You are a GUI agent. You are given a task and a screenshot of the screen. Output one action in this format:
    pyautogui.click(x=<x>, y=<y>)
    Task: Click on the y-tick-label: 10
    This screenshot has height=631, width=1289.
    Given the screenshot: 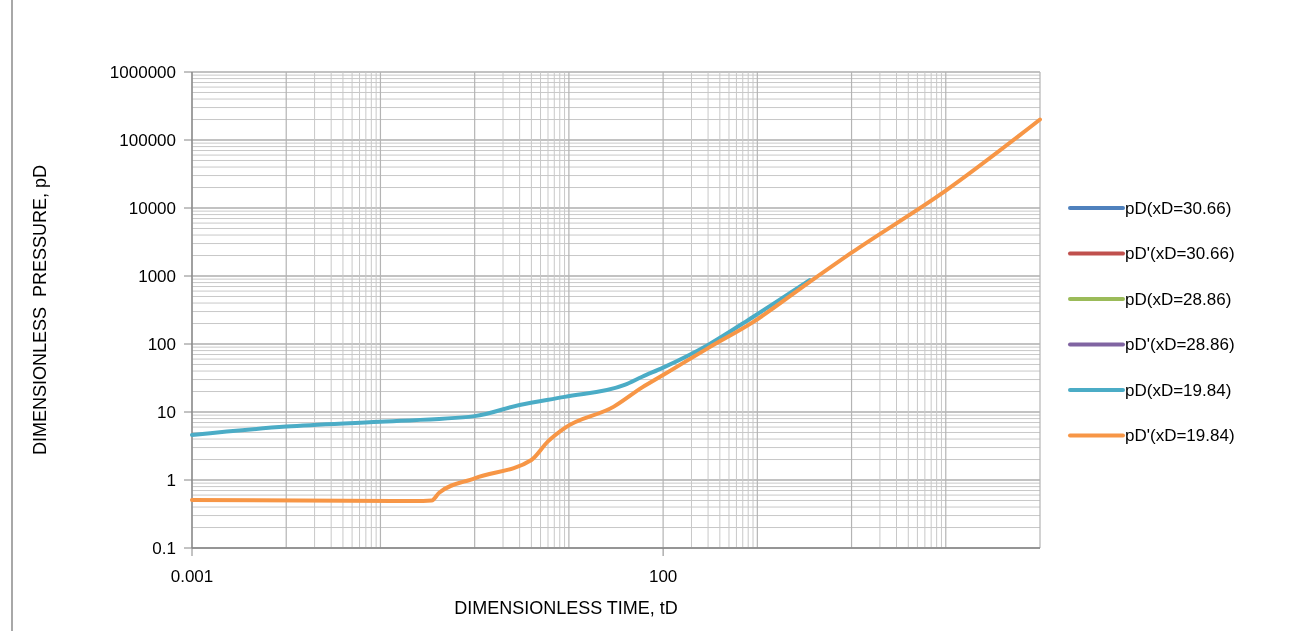 What is the action you would take?
    pyautogui.click(x=166, y=412)
    